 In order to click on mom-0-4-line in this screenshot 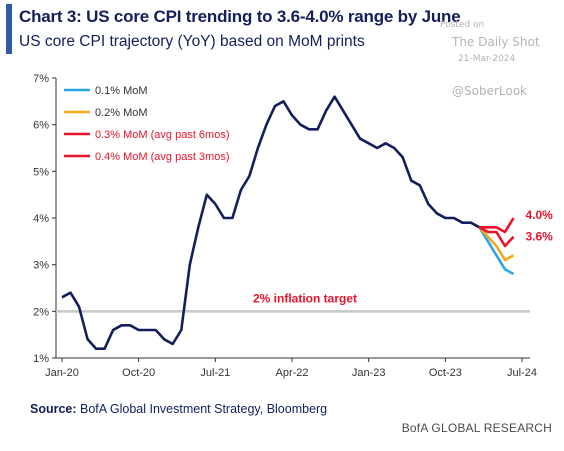, I will do `click(497, 225)`.